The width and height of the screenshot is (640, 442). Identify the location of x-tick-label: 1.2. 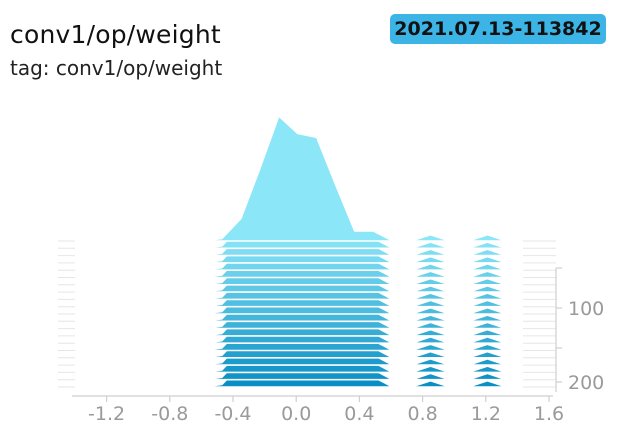
(486, 414).